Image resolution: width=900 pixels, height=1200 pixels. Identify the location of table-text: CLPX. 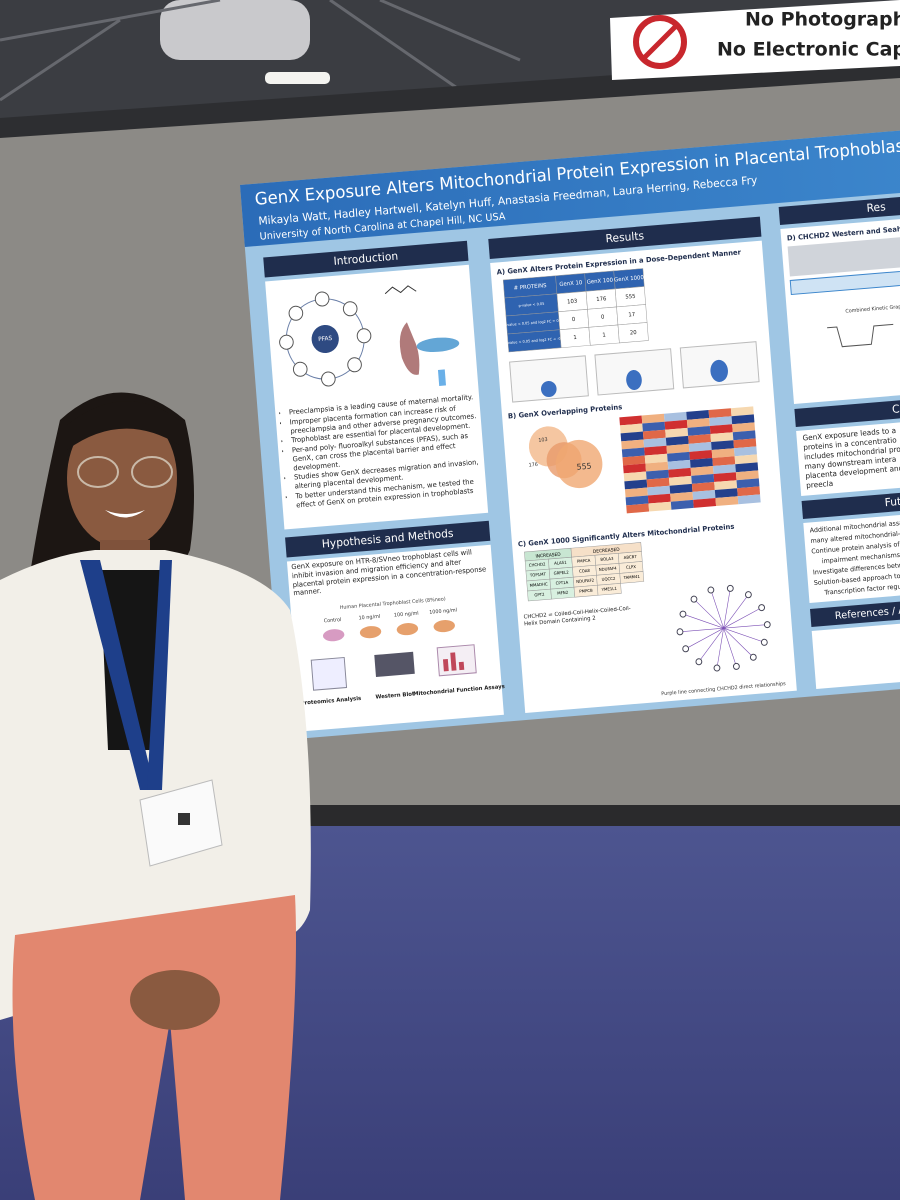
(631, 567).